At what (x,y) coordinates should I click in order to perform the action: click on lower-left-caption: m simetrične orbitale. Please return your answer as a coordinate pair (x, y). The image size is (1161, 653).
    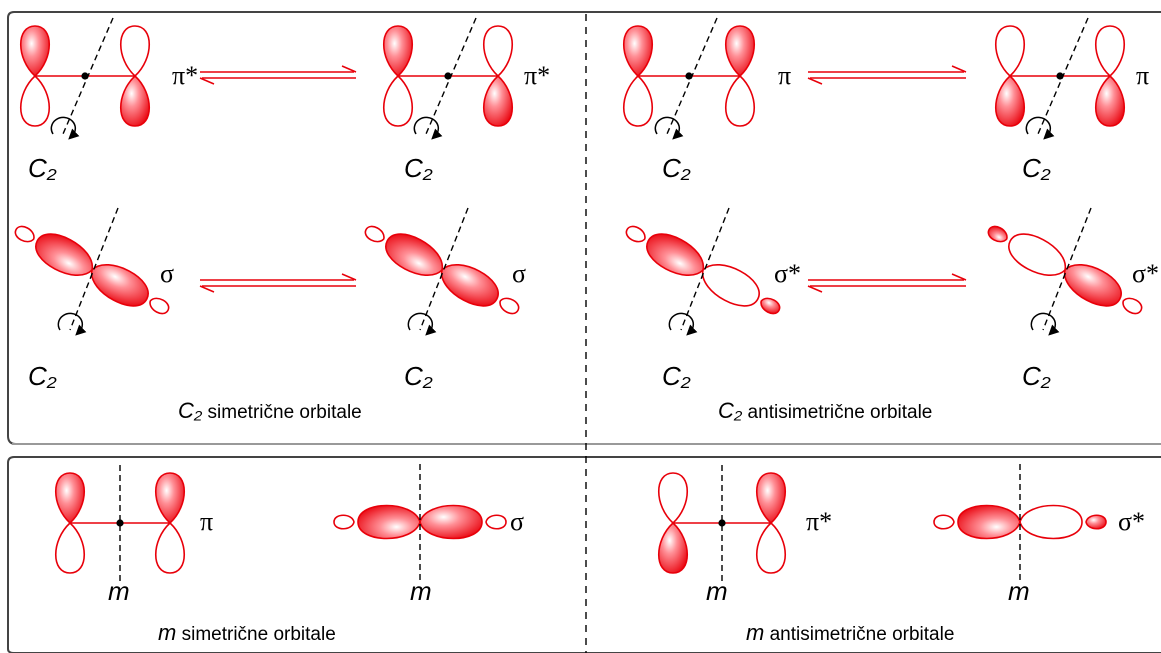
    Looking at the image, I should click on (247, 632).